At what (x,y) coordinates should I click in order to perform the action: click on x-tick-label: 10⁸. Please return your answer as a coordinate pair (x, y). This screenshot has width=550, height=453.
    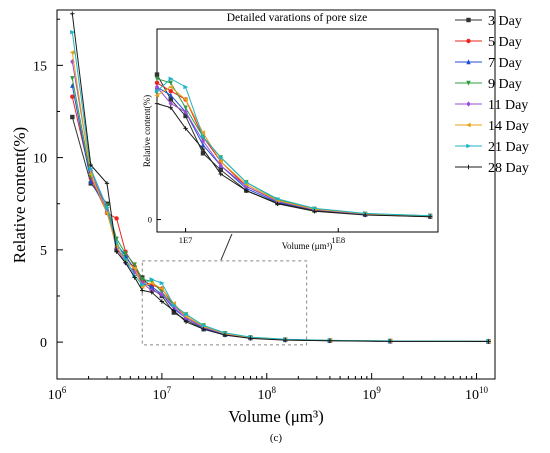
    Looking at the image, I should click on (267, 394).